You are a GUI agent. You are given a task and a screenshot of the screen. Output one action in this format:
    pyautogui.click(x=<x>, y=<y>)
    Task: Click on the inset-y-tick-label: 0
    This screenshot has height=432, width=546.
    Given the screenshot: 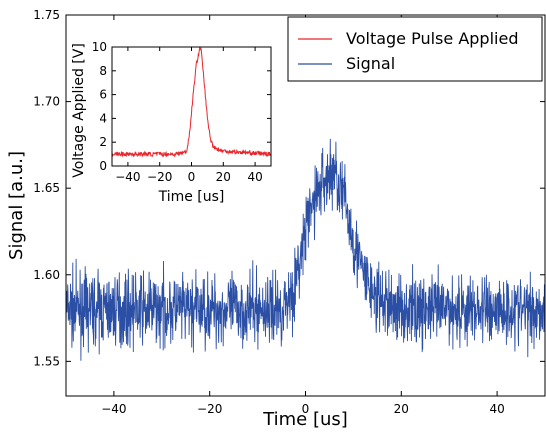 What is the action you would take?
    pyautogui.click(x=103, y=166)
    